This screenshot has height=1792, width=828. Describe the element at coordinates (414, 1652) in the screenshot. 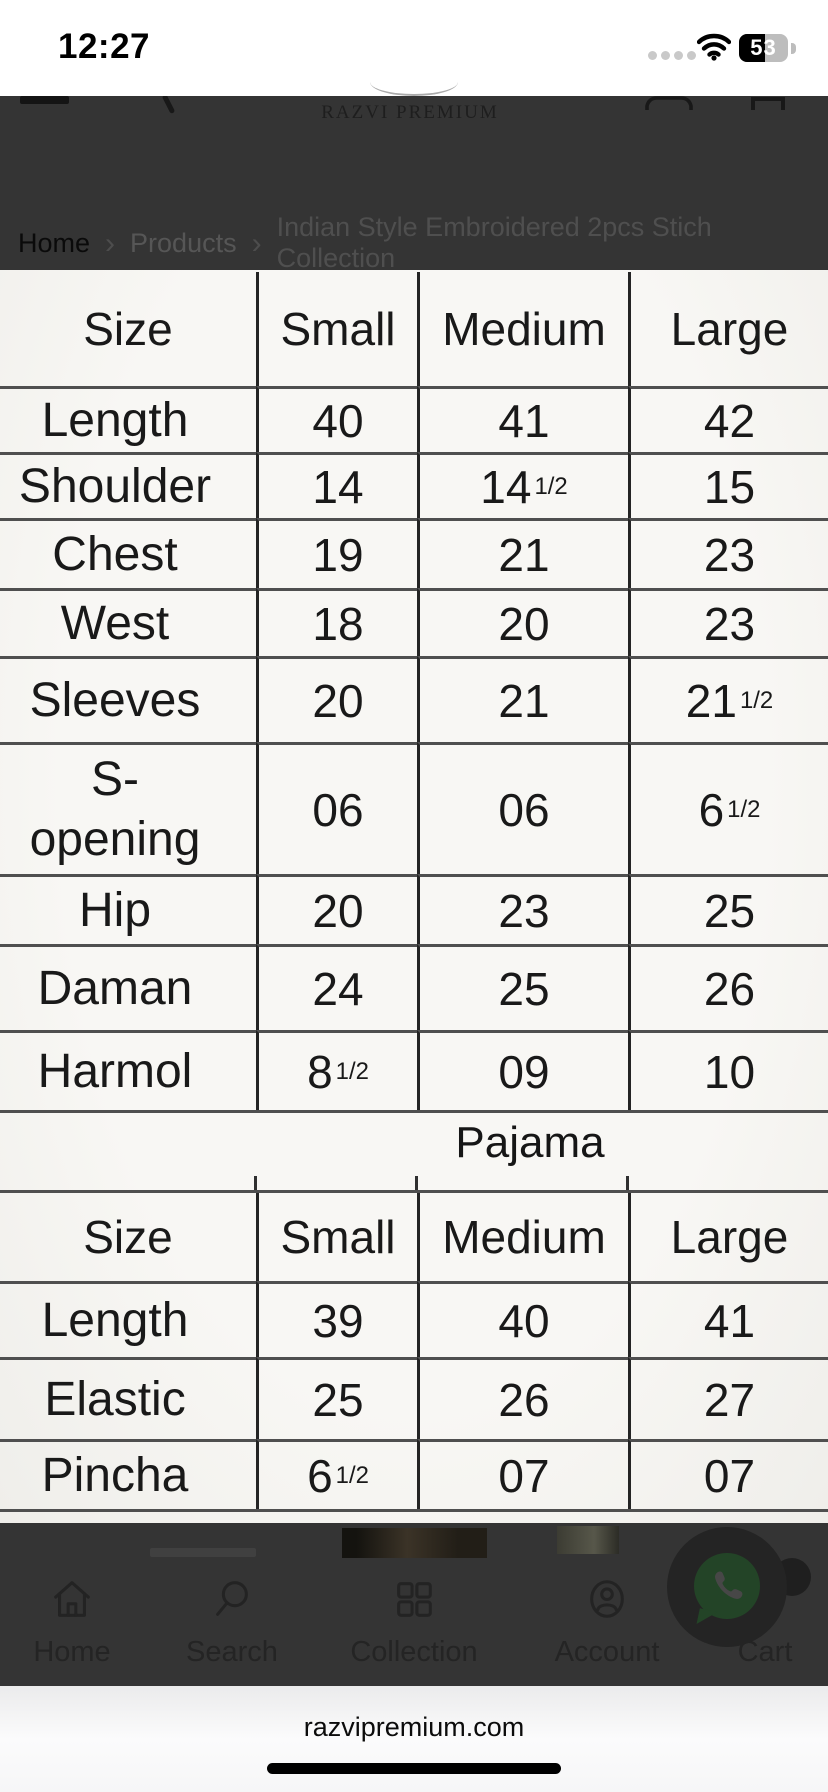

I see `nav-label: Collection` at that location.